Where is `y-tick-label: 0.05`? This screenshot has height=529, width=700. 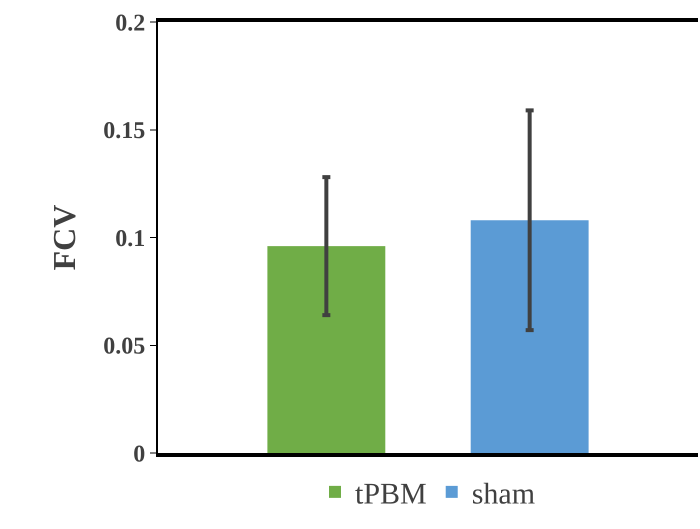
y-tick-label: 0.05 is located at coordinates (124, 347).